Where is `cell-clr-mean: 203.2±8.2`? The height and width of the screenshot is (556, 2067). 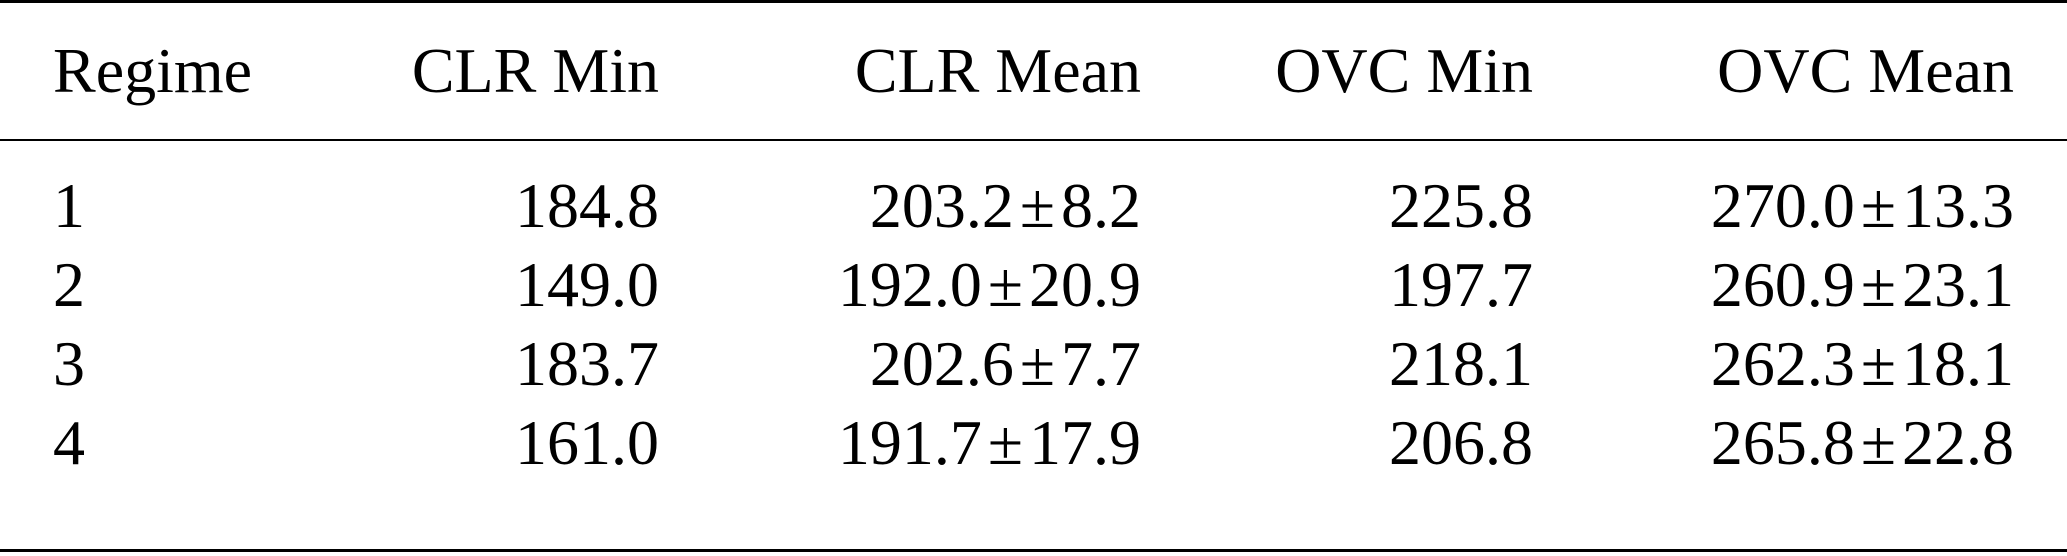 cell-clr-mean: 203.2±8.2 is located at coordinates (900, 206).